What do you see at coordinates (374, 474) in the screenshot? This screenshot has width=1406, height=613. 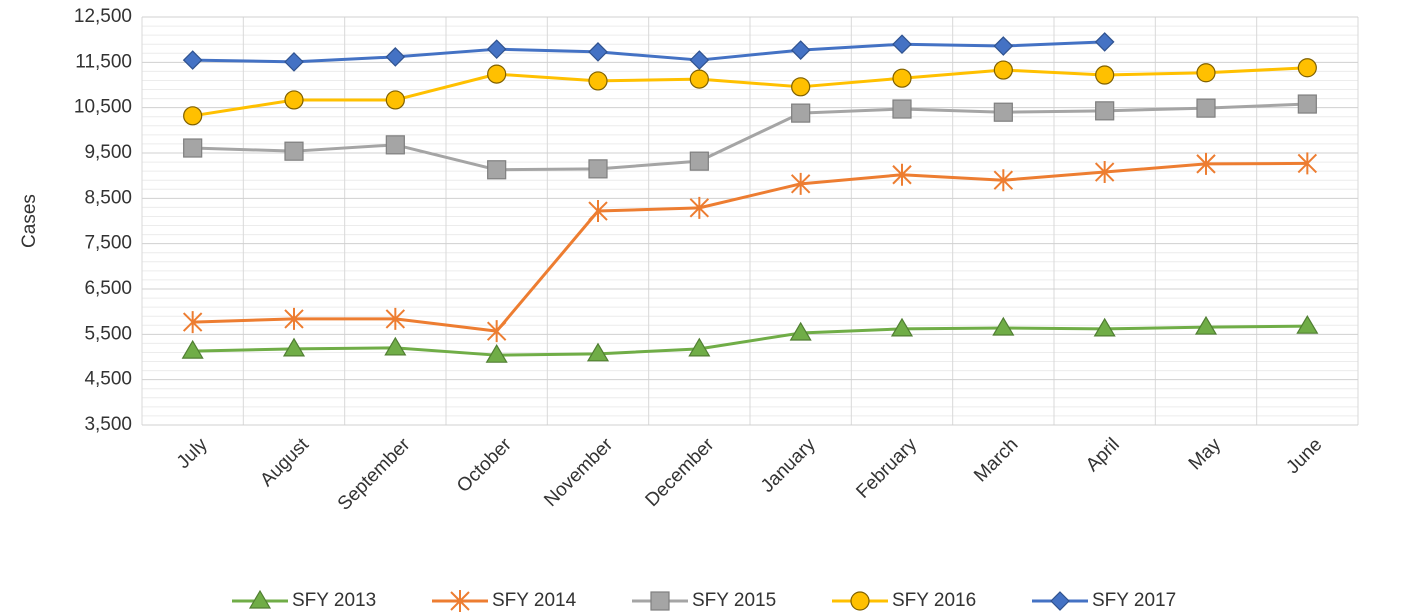 I see `x-tick-label: September` at bounding box center [374, 474].